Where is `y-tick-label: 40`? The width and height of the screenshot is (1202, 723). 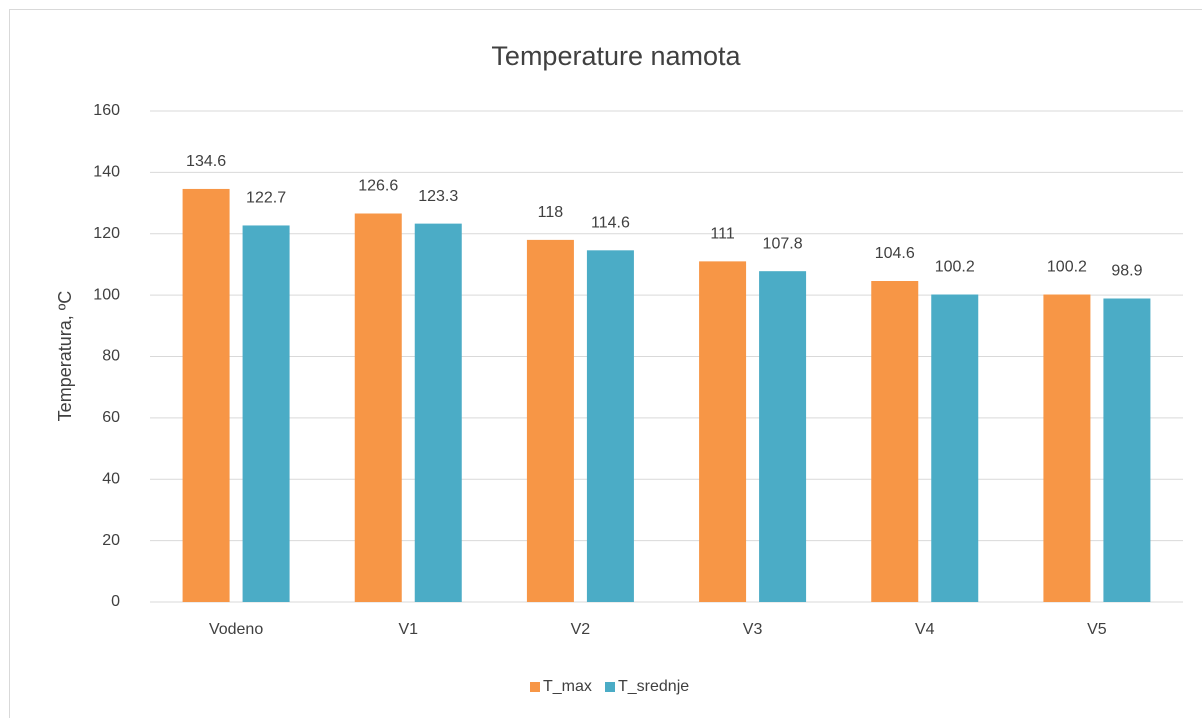 y-tick-label: 40 is located at coordinates (111, 478).